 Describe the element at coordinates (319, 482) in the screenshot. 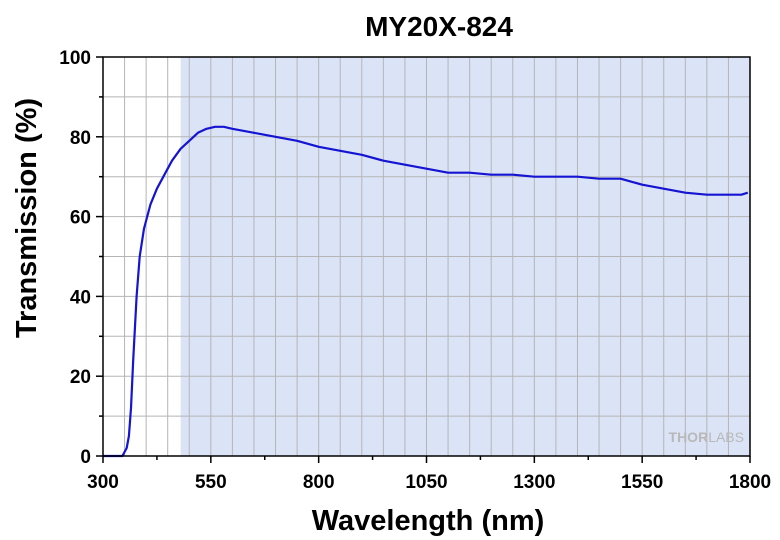

I see `x-tick-label: 800` at that location.